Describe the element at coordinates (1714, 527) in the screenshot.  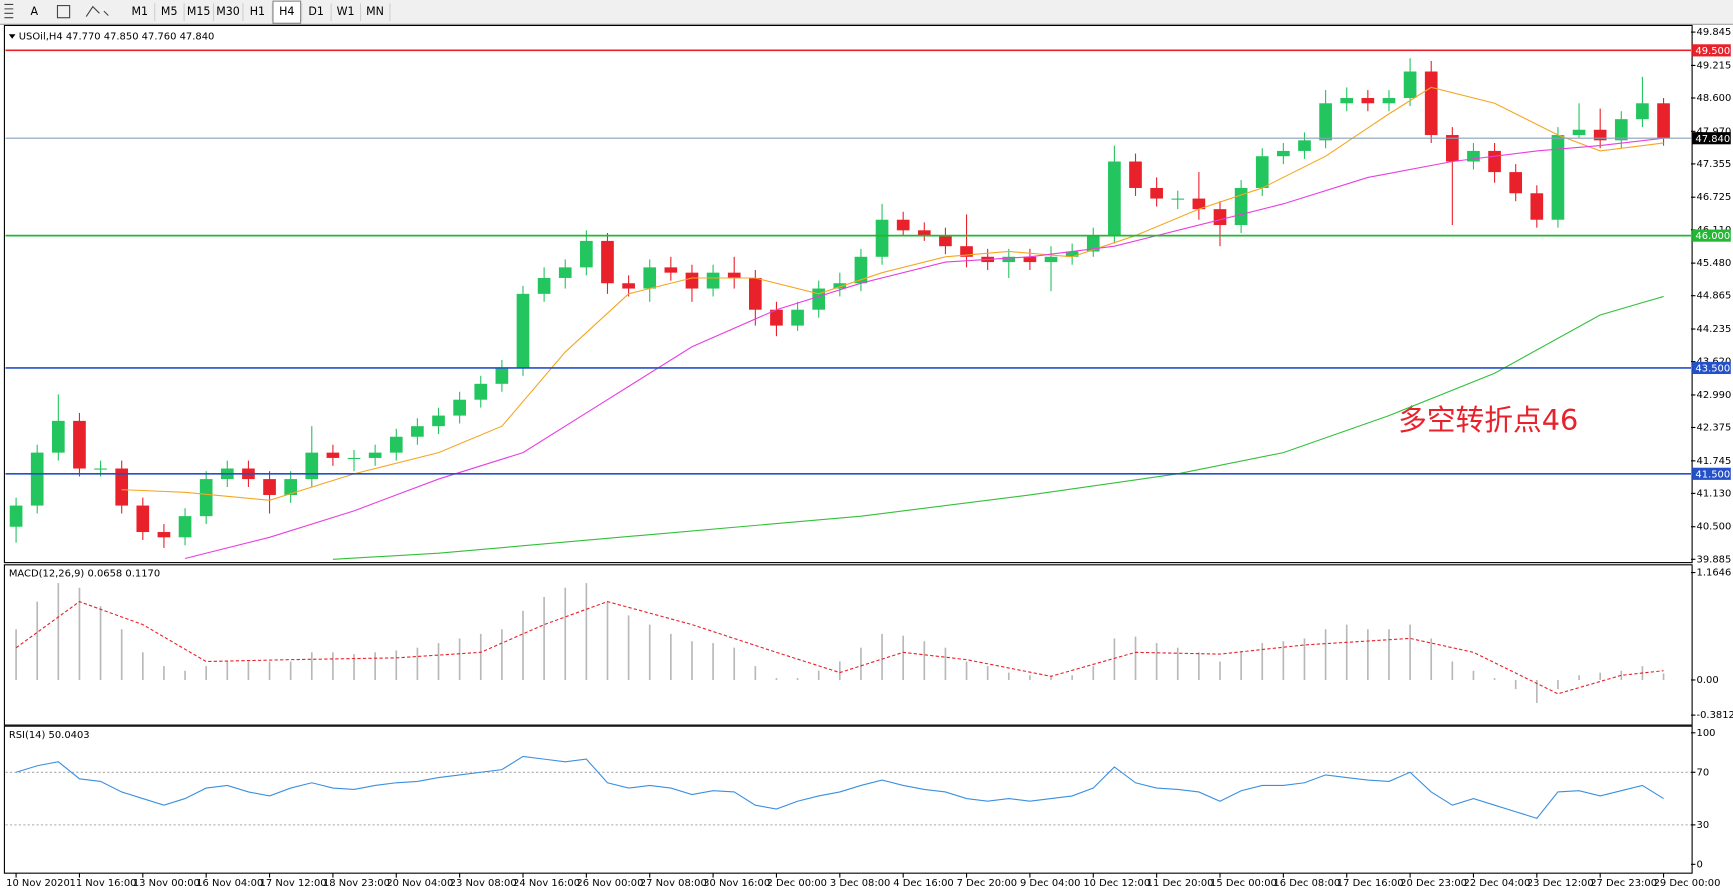
I see `y-tick-label: 40.500` at that location.